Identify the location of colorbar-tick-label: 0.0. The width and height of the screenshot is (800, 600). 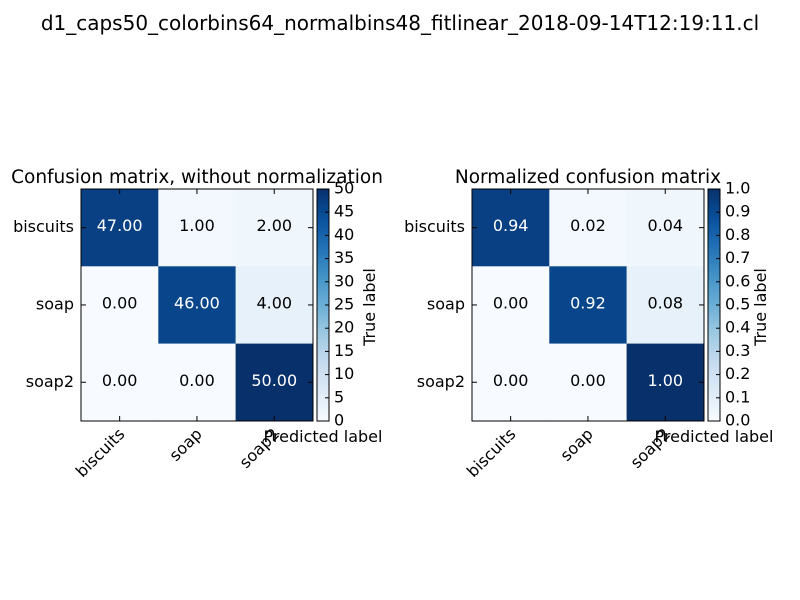
(737, 420).